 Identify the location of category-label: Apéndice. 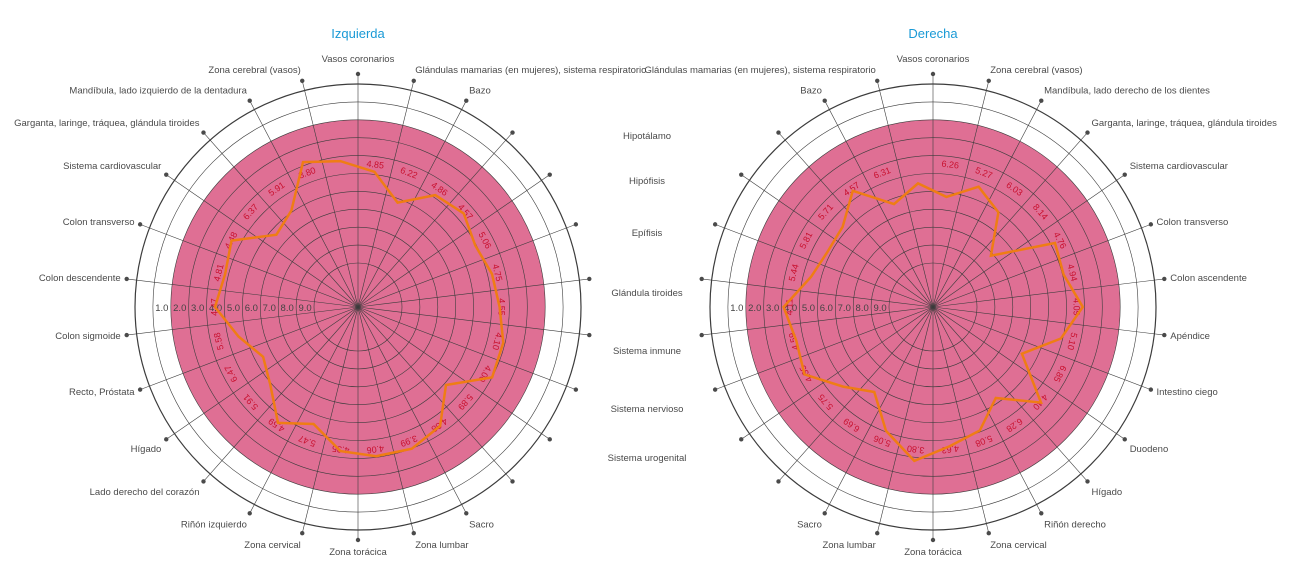
(1190, 336).